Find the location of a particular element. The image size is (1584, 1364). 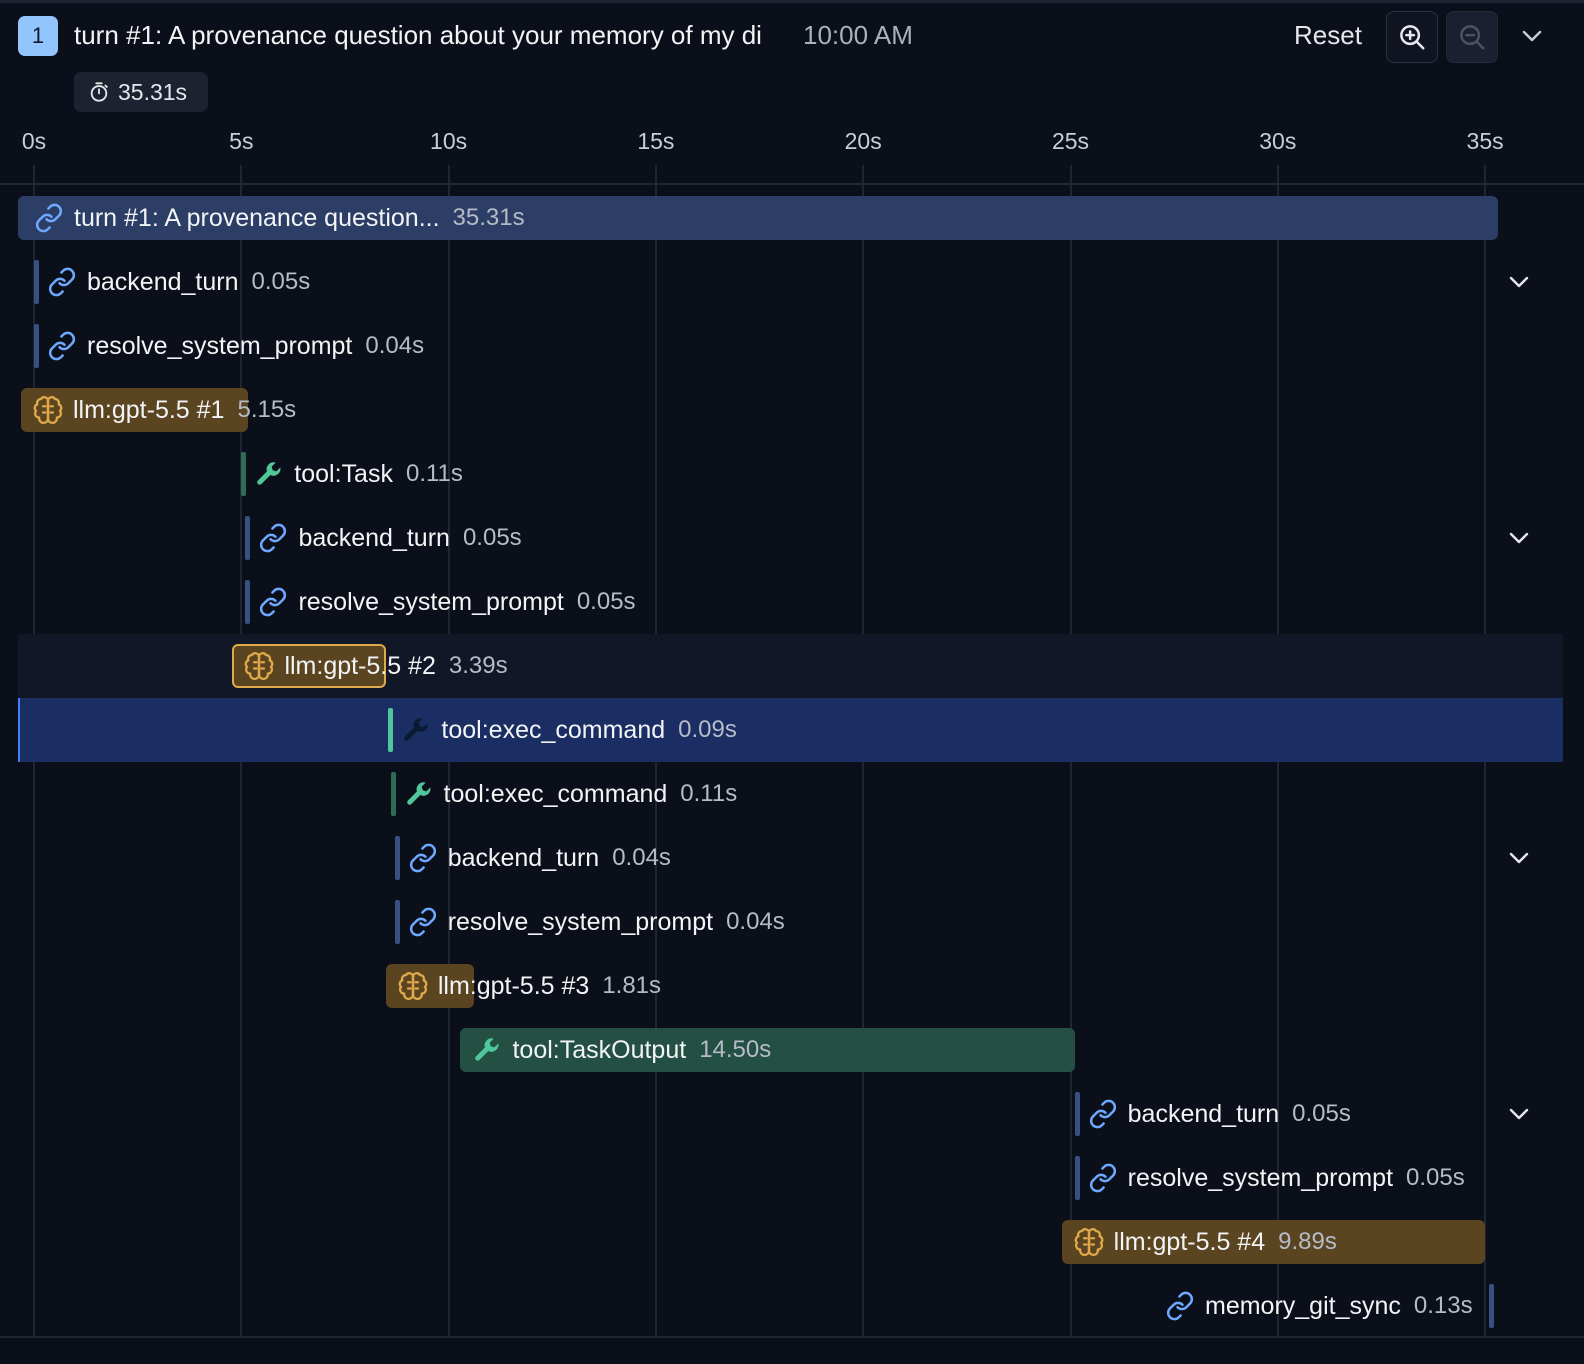

span-duration: 9.89s is located at coordinates (1307, 1241).